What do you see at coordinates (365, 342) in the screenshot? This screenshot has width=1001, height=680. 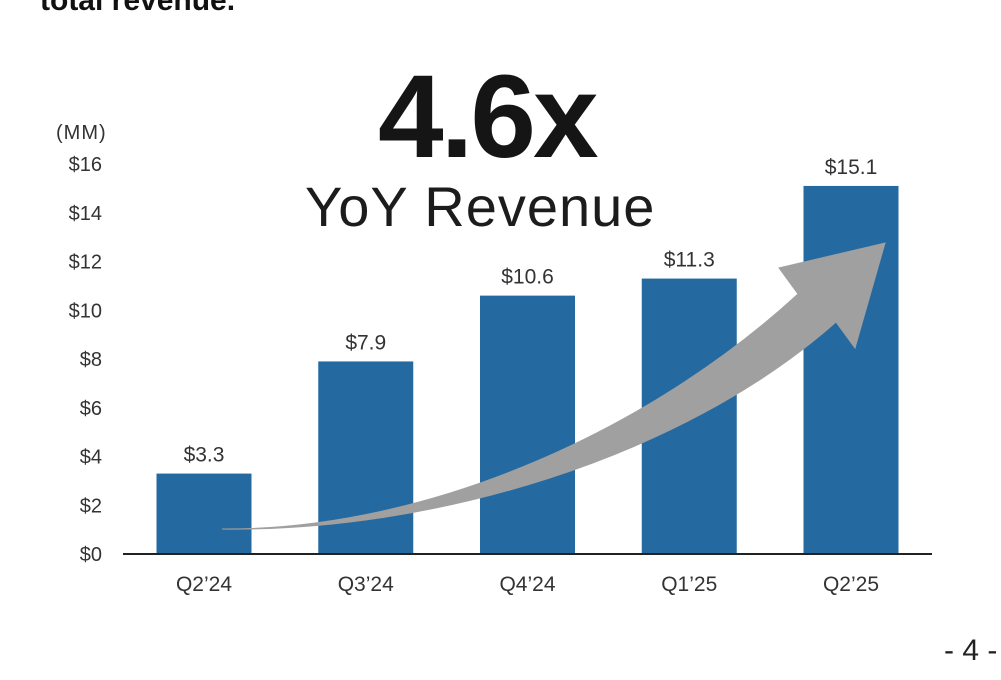 I see `bar-value-label: $7.9` at bounding box center [365, 342].